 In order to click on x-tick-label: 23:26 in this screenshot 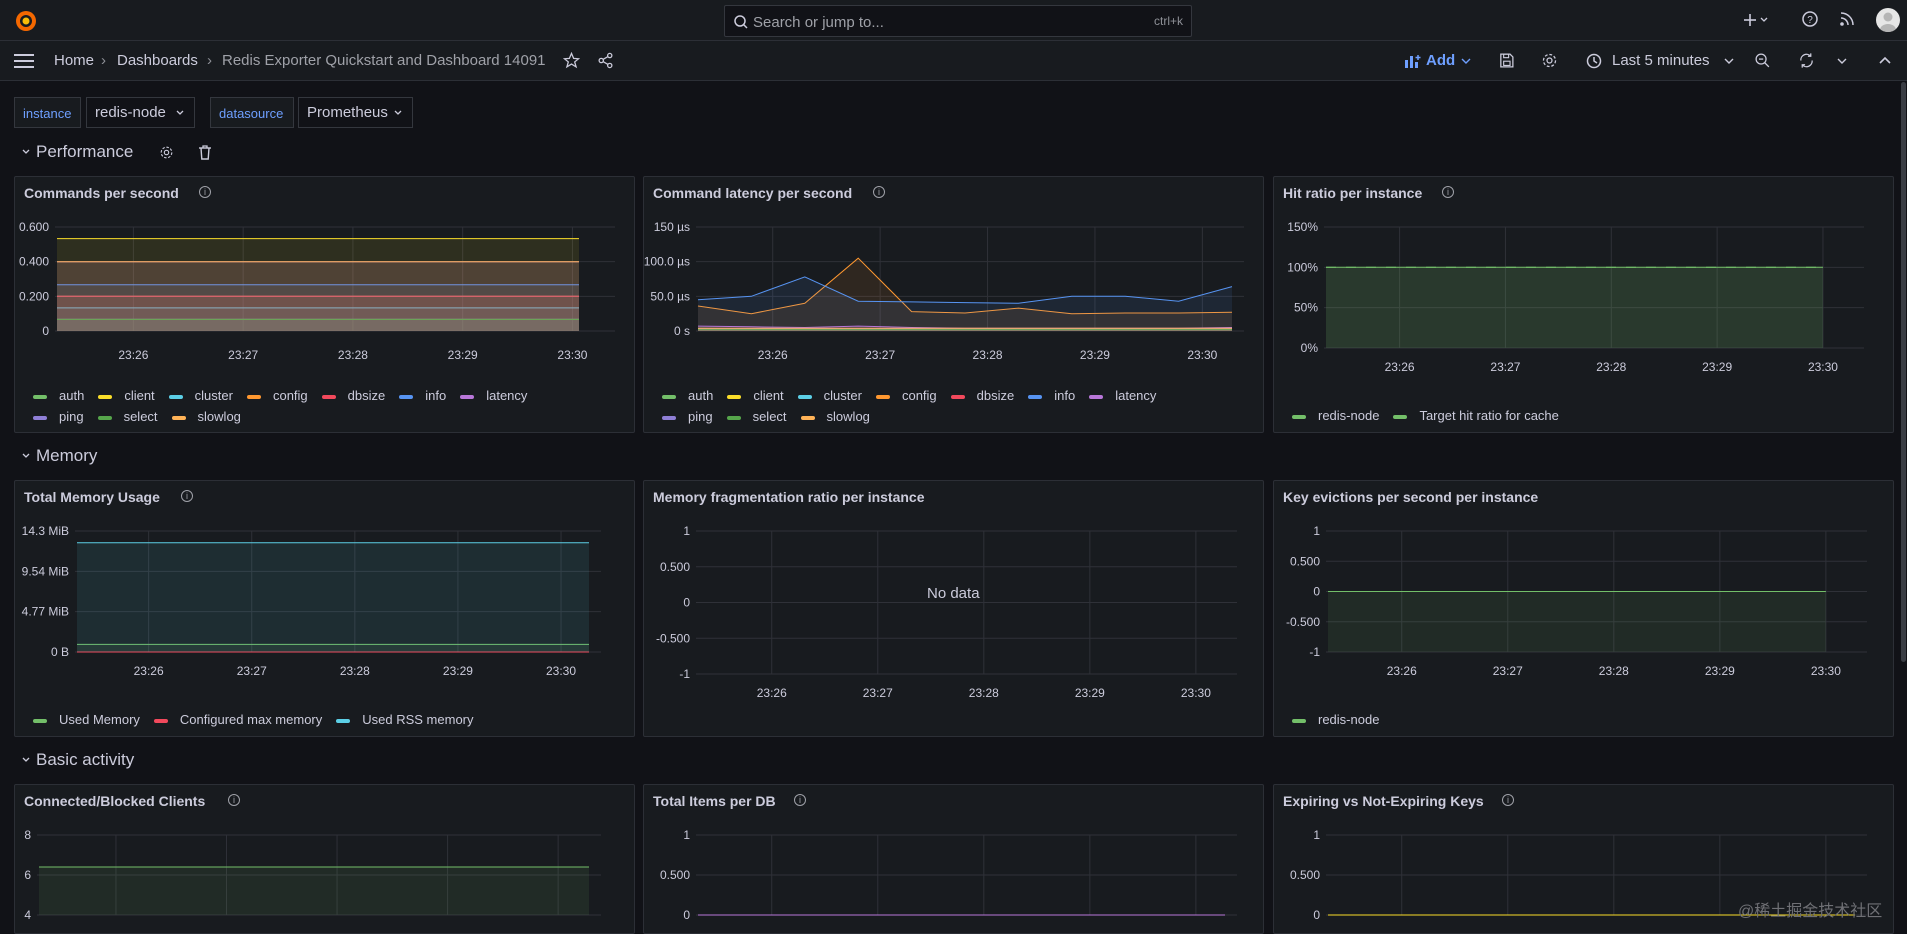, I will do `click(773, 355)`.